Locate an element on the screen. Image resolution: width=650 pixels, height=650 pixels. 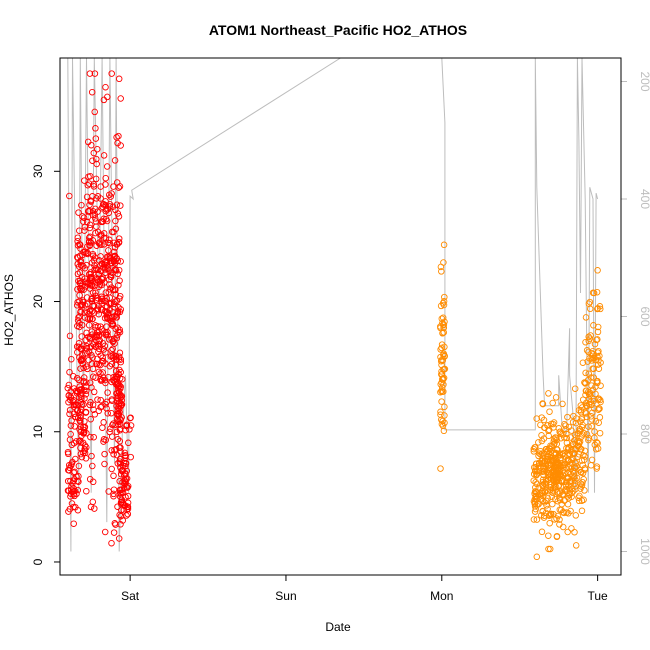
y2-tick-label: 800 is located at coordinates (644, 434).